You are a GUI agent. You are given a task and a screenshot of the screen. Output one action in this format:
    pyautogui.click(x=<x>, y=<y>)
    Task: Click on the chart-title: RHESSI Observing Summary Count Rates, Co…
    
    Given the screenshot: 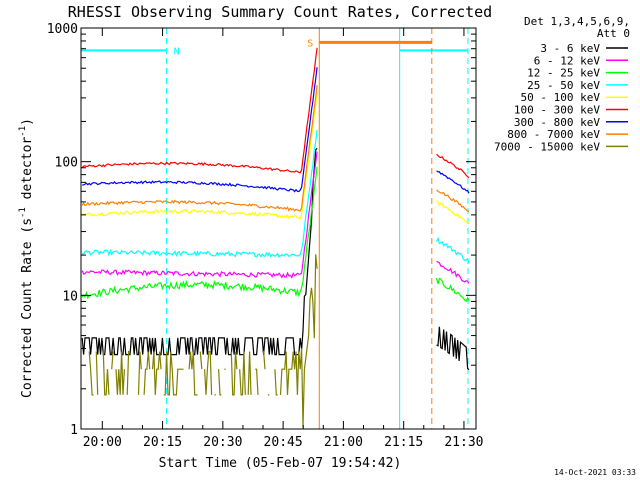 What is the action you would take?
    pyautogui.click(x=280, y=12)
    